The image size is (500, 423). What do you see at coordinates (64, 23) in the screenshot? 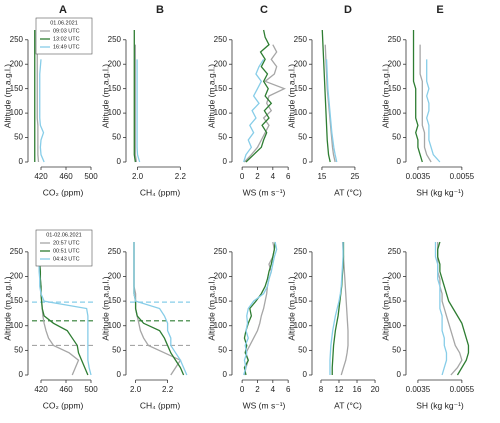
I see `legend-title: 01.06.2021` at bounding box center [64, 23].